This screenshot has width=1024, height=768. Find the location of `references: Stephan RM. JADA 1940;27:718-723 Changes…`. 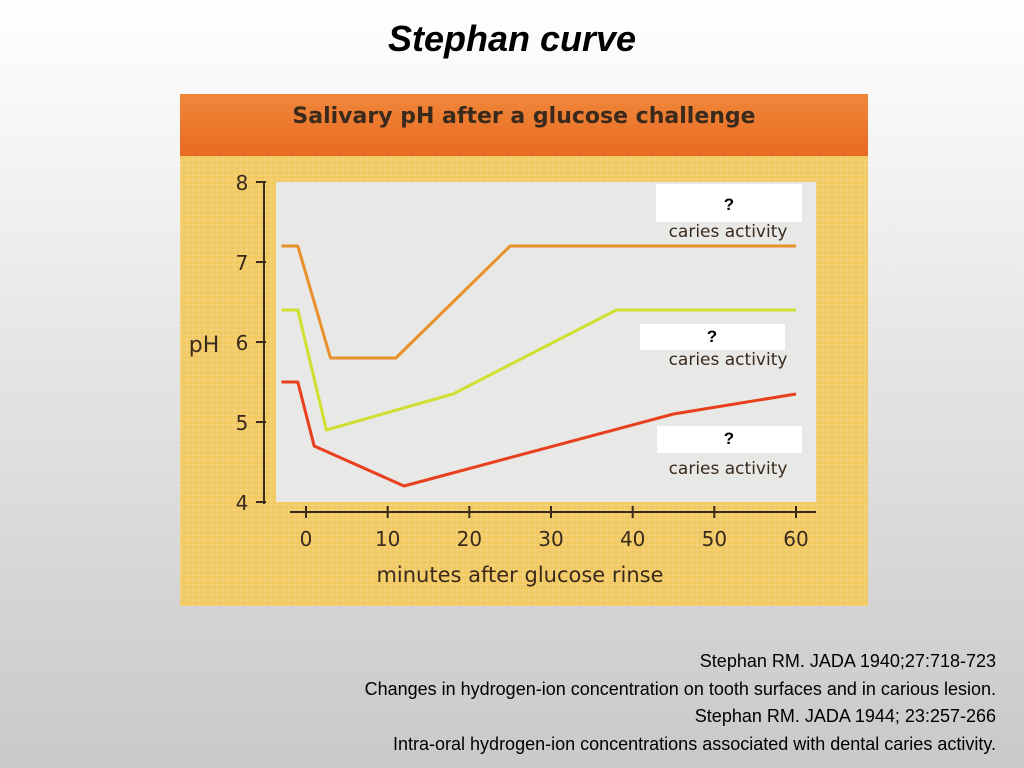

references: Stephan RM. JADA 1940;27:718-723 Changes… is located at coordinates (546, 703).